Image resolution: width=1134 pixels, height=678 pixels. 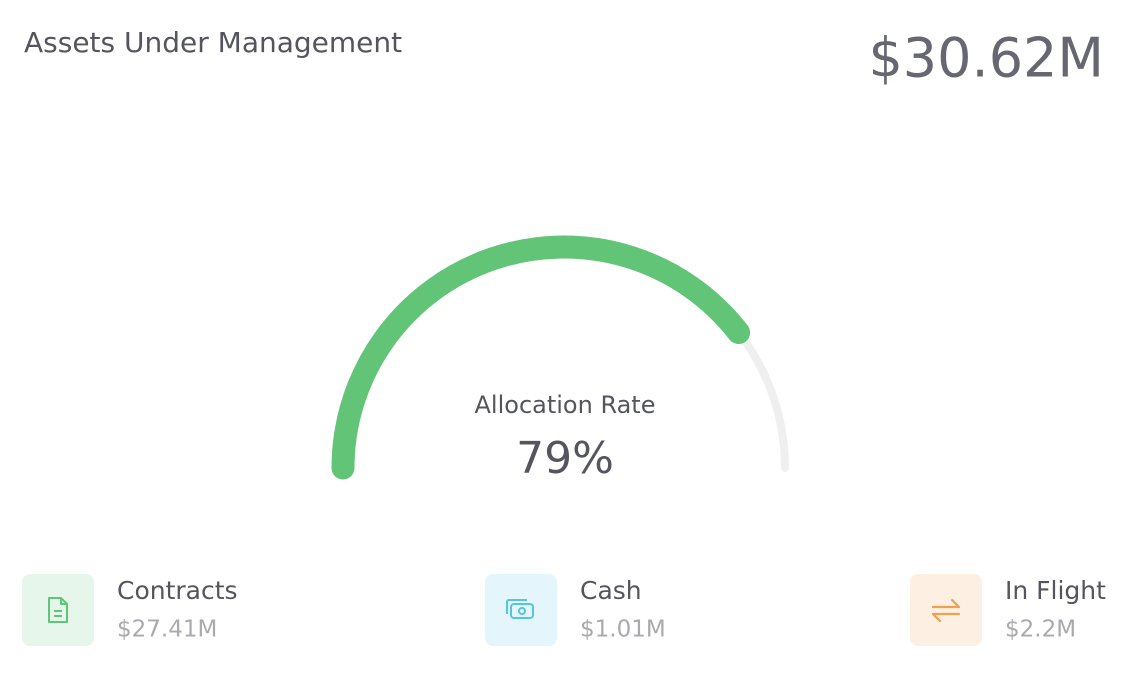 I want to click on item-label: Cash, so click(x=611, y=590).